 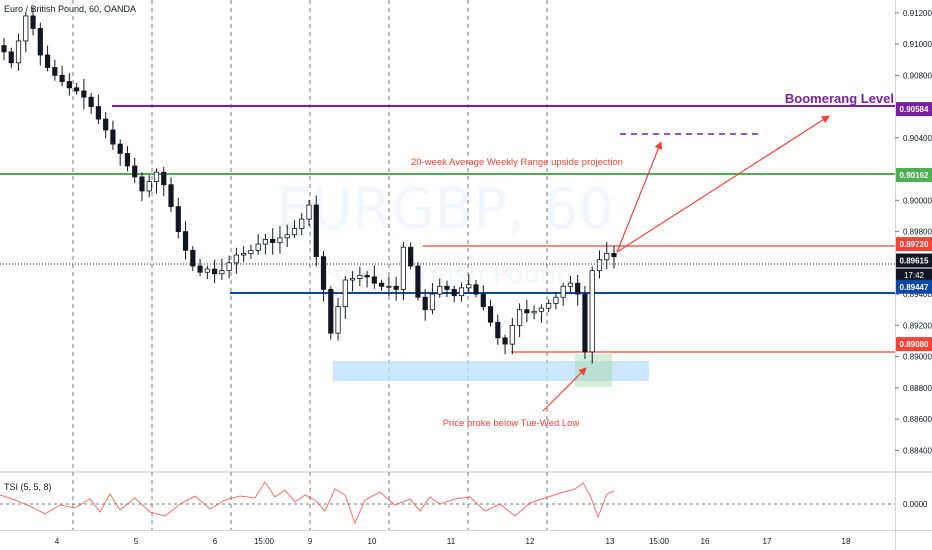 What do you see at coordinates (28, 487) in the screenshot?
I see `tsi-label: TSI (5, 5, 8)` at bounding box center [28, 487].